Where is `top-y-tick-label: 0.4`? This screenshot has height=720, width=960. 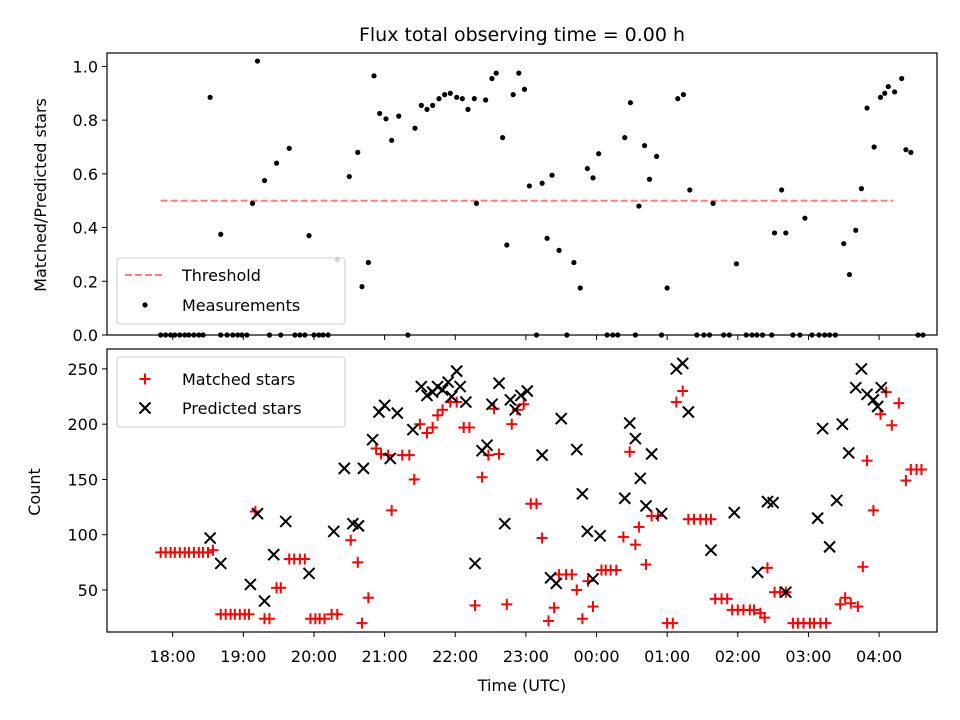 top-y-tick-label: 0.4 is located at coordinates (85, 228).